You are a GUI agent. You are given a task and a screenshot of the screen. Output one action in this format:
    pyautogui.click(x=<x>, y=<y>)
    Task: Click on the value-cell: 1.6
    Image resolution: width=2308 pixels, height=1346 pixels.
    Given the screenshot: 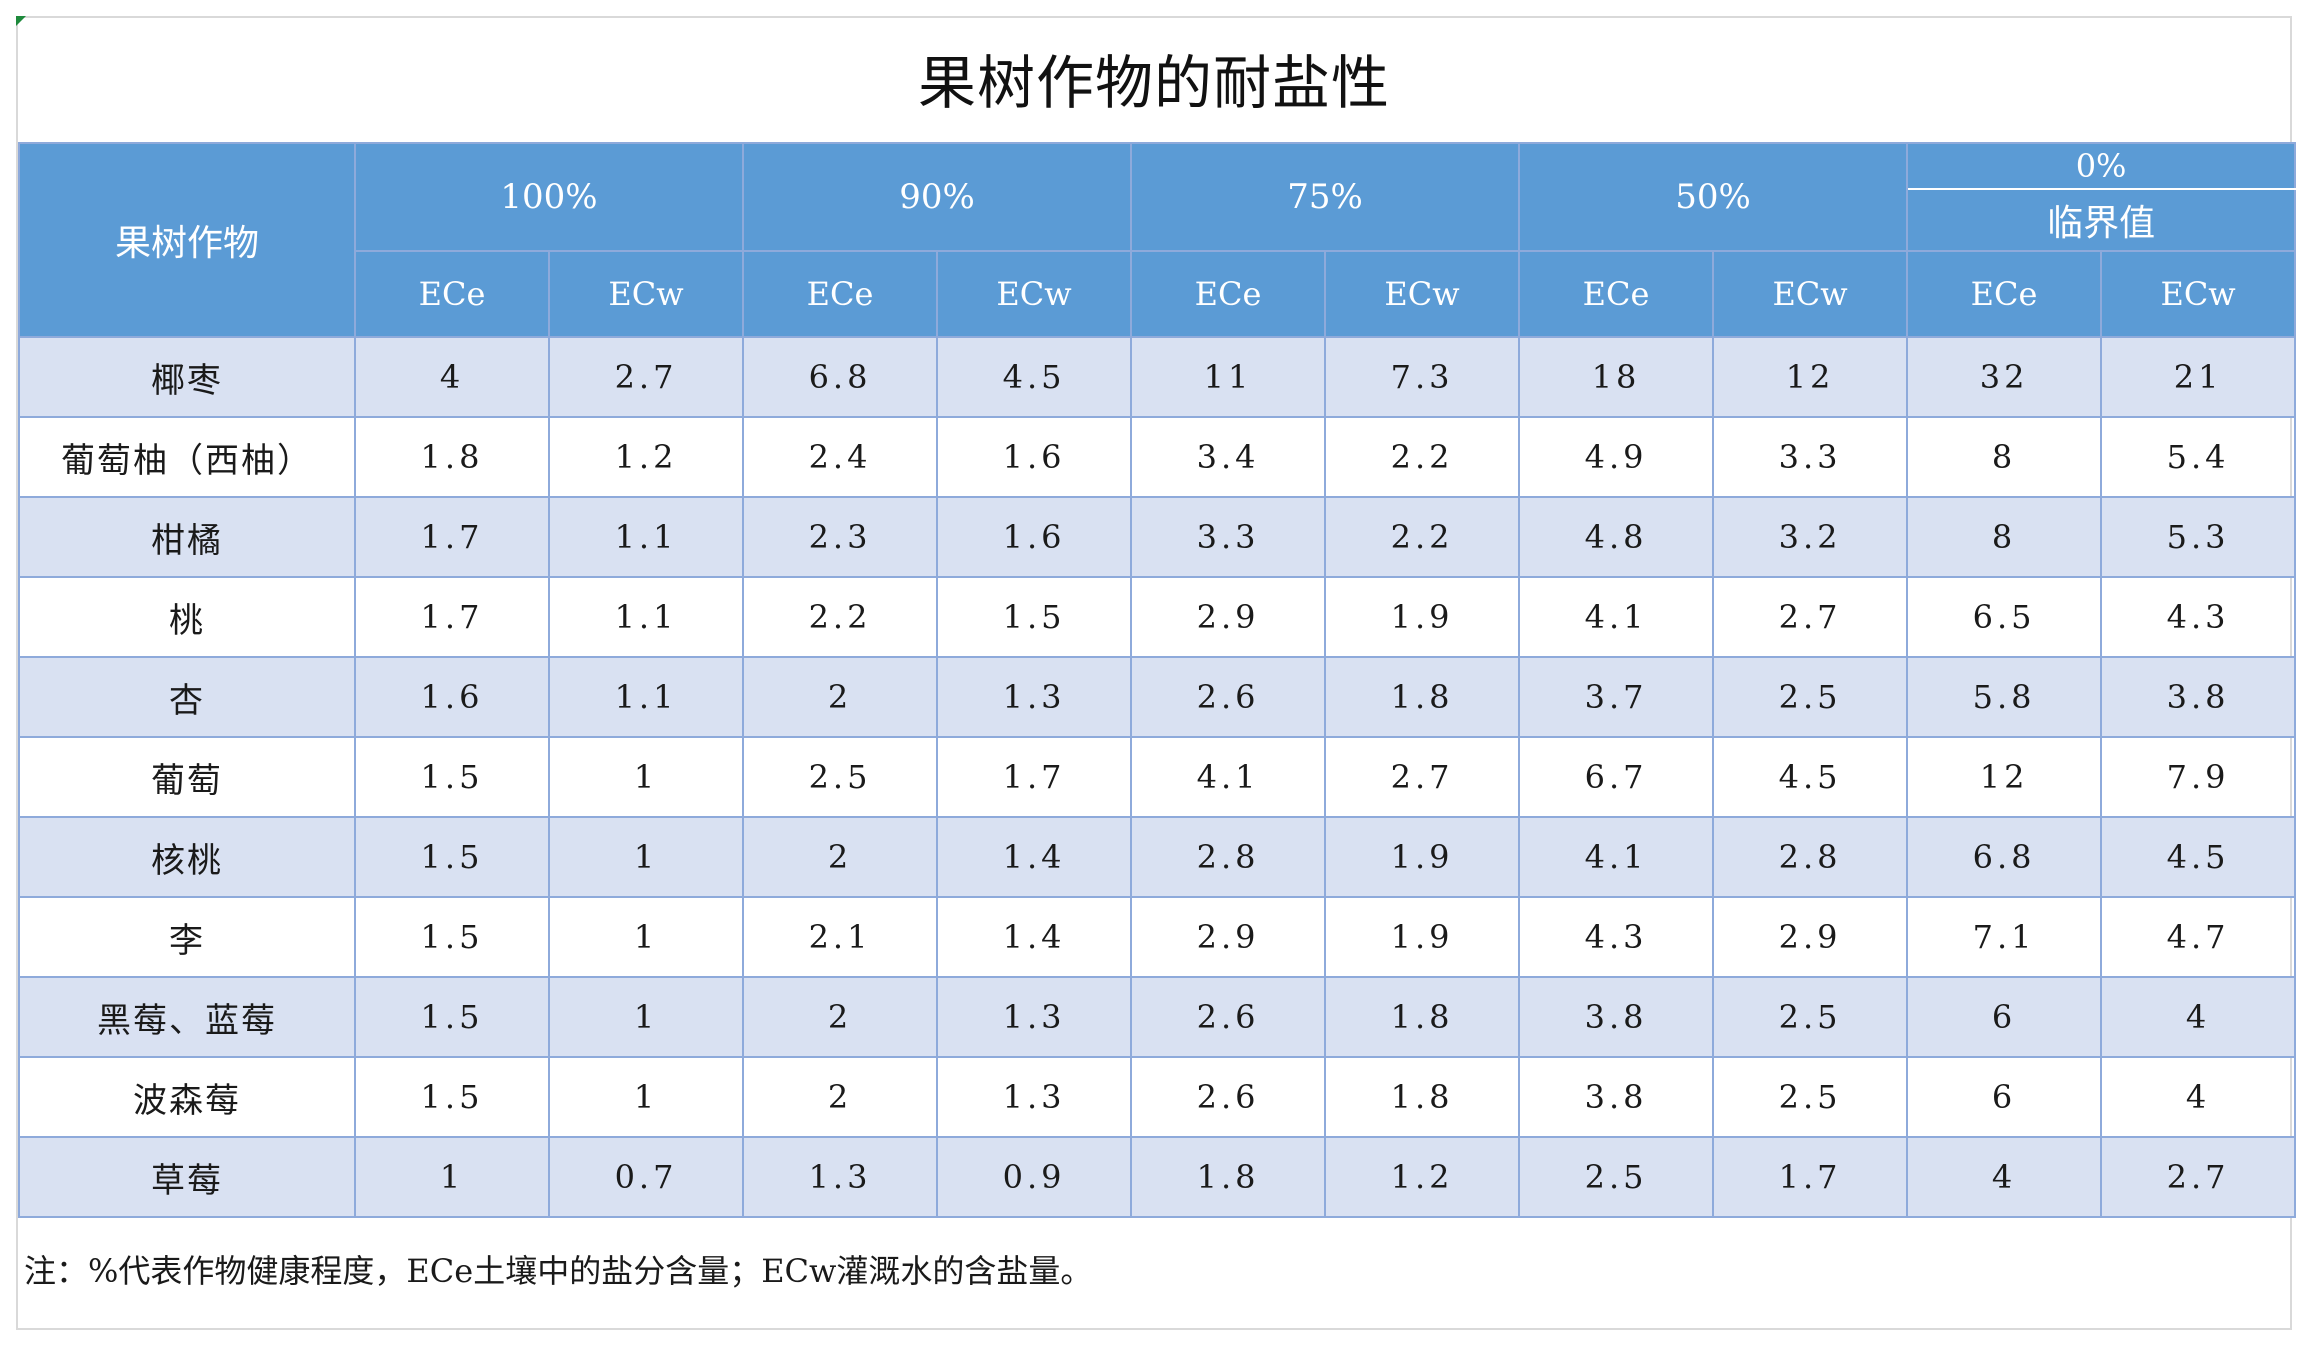 What is the action you would take?
    pyautogui.click(x=452, y=697)
    